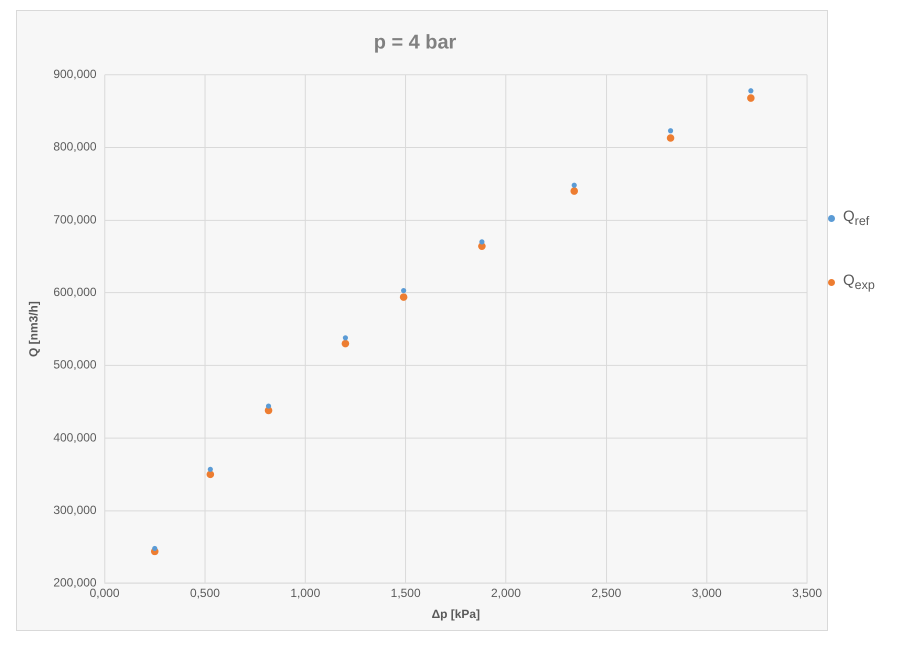 The width and height of the screenshot is (916, 645). What do you see at coordinates (305, 593) in the screenshot?
I see `x-tick-label: 1,000` at bounding box center [305, 593].